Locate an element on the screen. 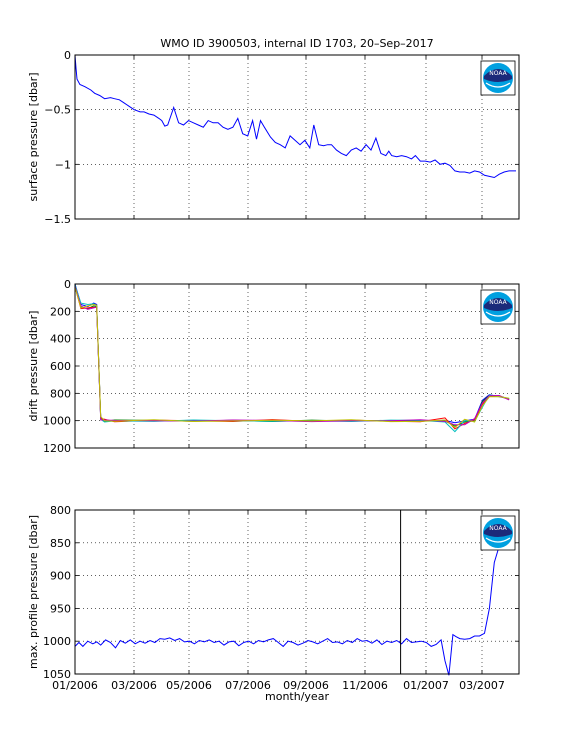  x-tick-label: 09/2006 is located at coordinates (306, 685).